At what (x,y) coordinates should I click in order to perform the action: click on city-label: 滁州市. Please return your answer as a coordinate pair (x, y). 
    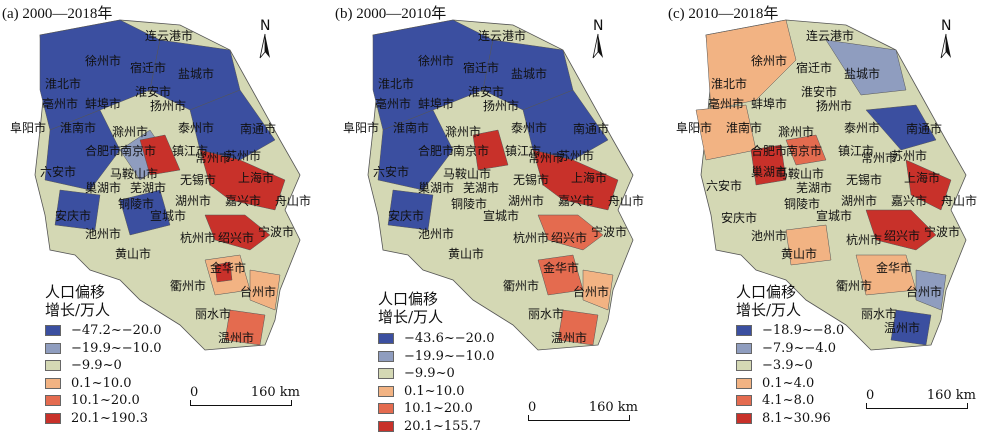
    Looking at the image, I should click on (796, 131).